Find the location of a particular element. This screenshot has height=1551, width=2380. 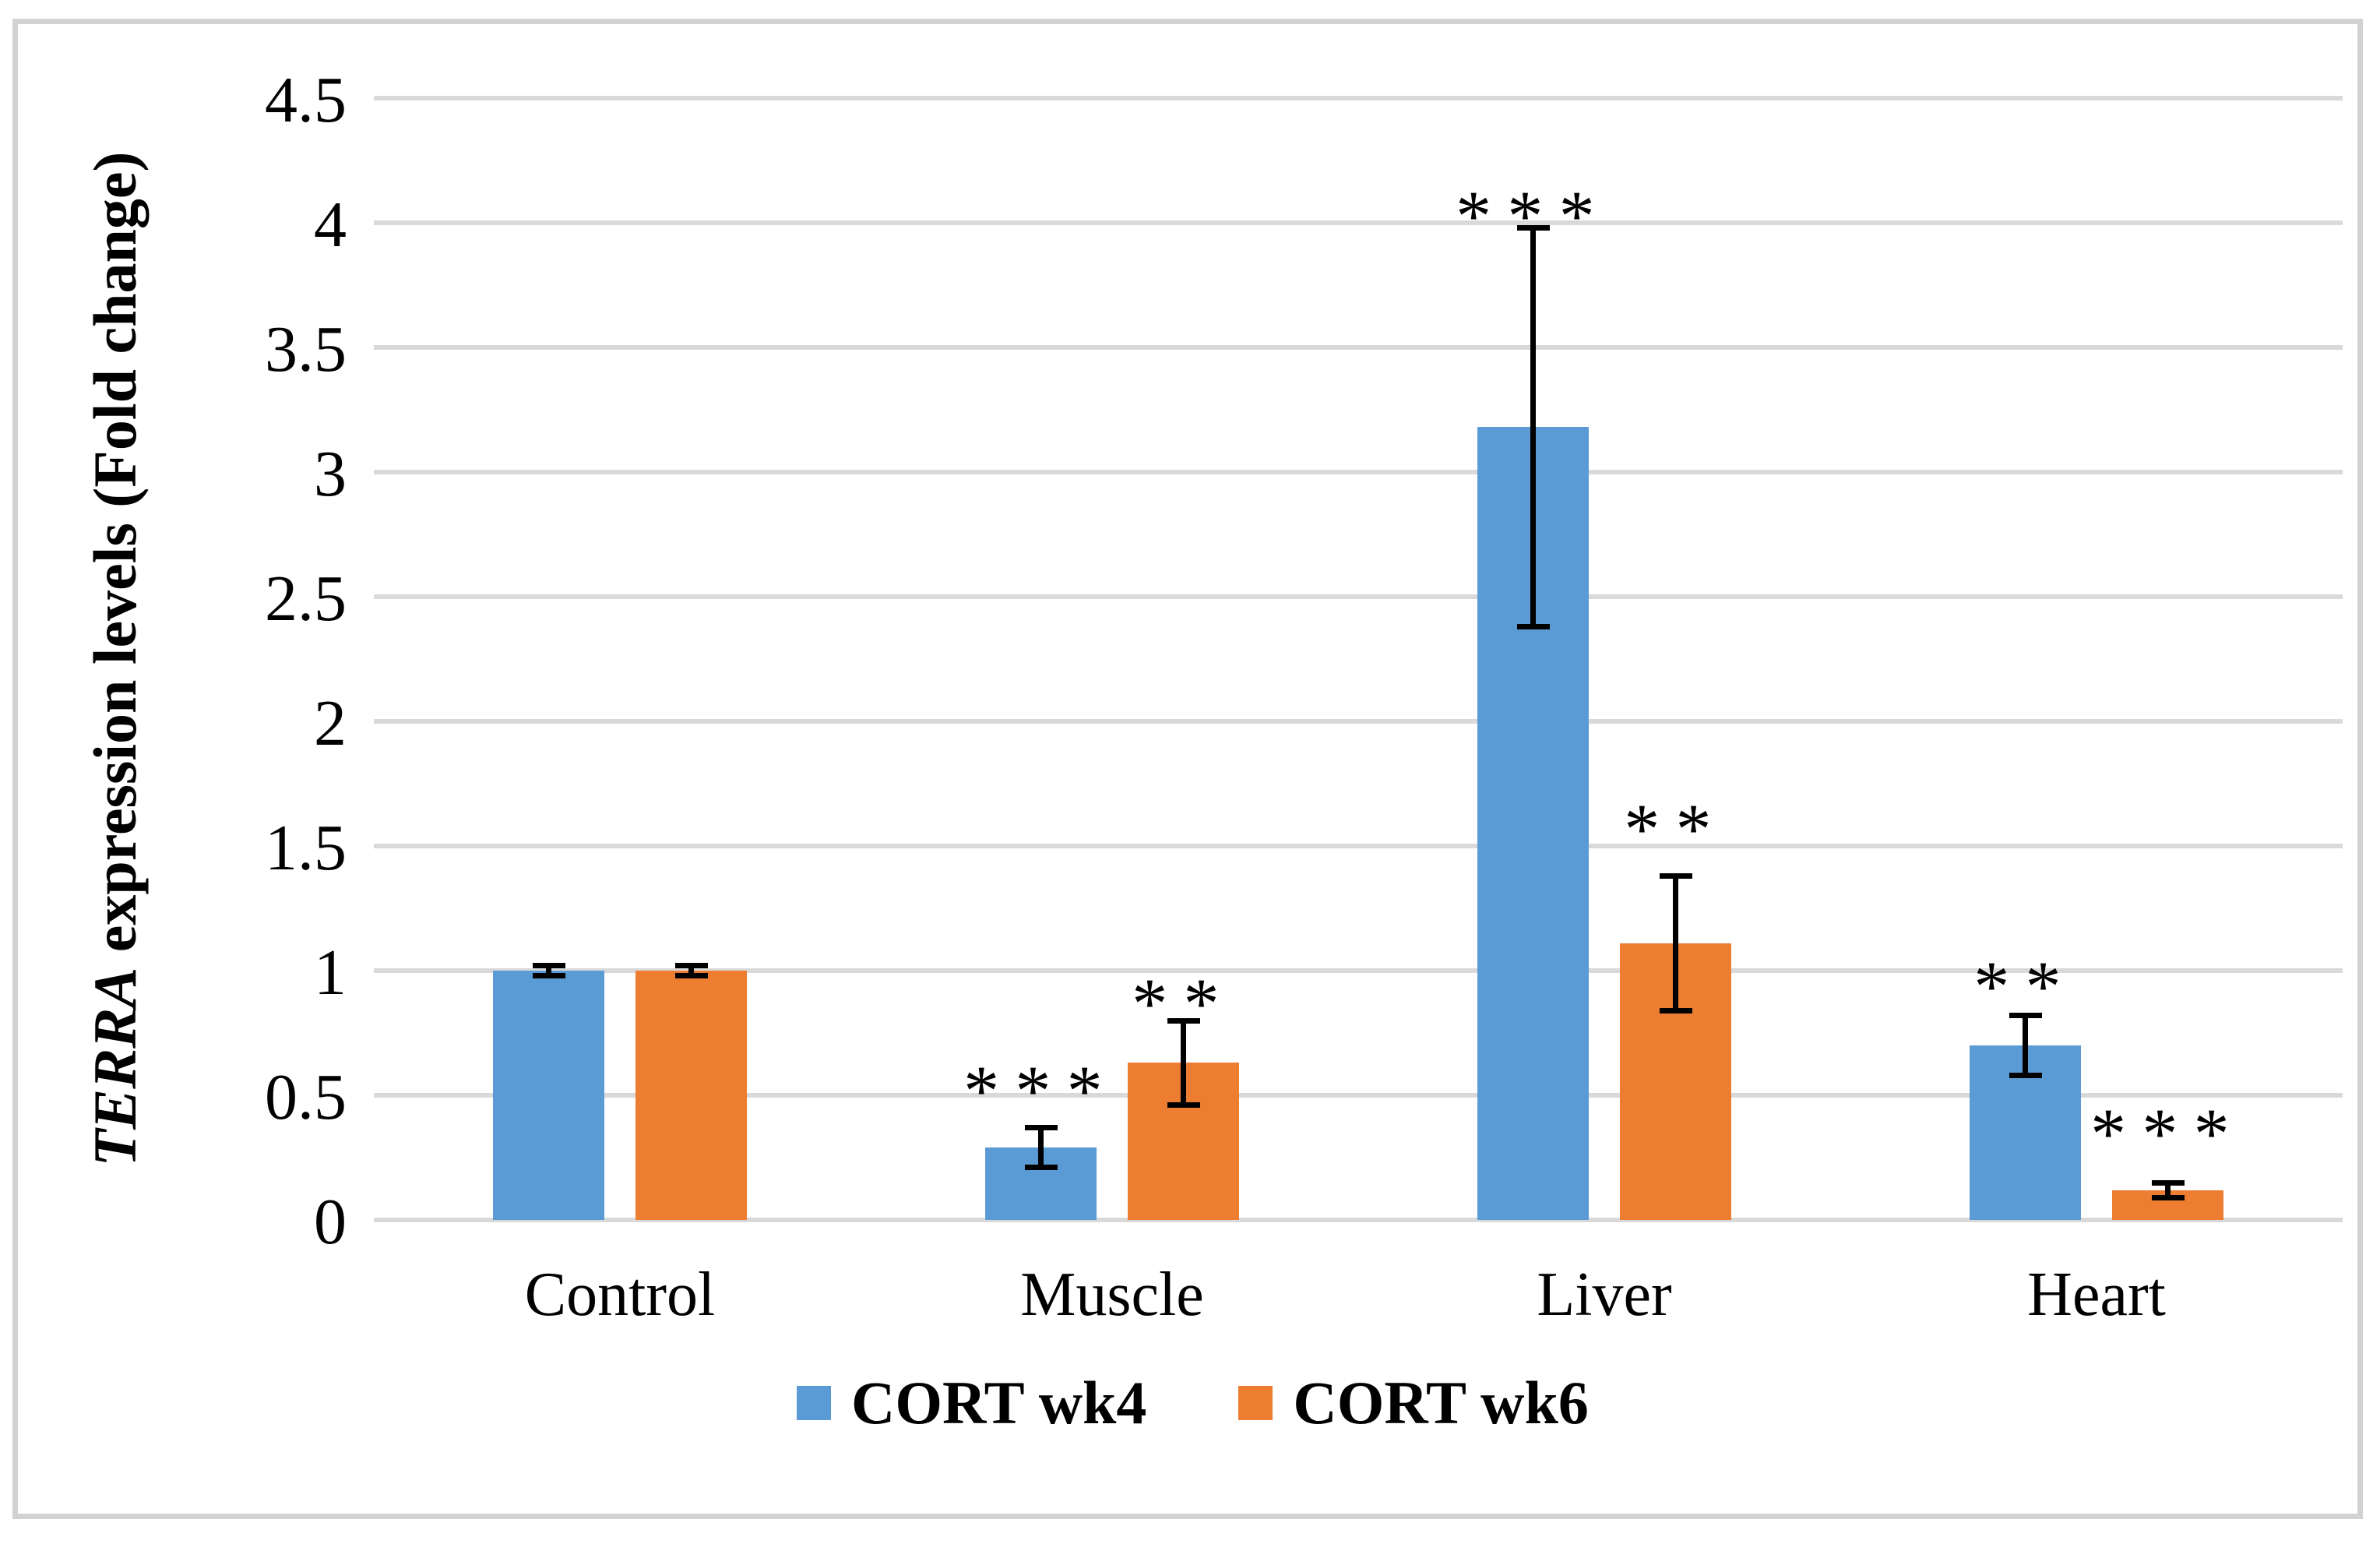

significance-stars-heart-cort-wk6: *** is located at coordinates (2167, 1133).